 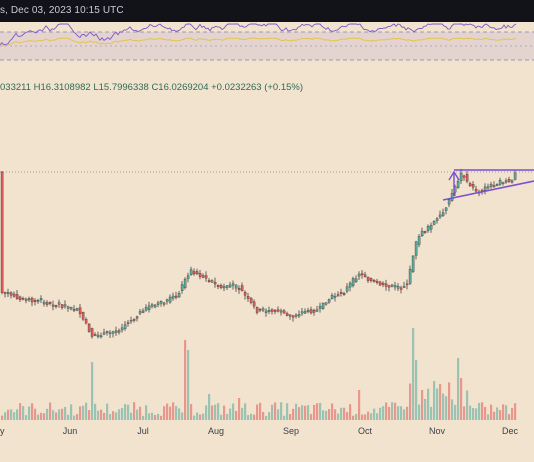 What do you see at coordinates (216, 431) in the screenshot?
I see `x-axis-tick-label: Aug` at bounding box center [216, 431].